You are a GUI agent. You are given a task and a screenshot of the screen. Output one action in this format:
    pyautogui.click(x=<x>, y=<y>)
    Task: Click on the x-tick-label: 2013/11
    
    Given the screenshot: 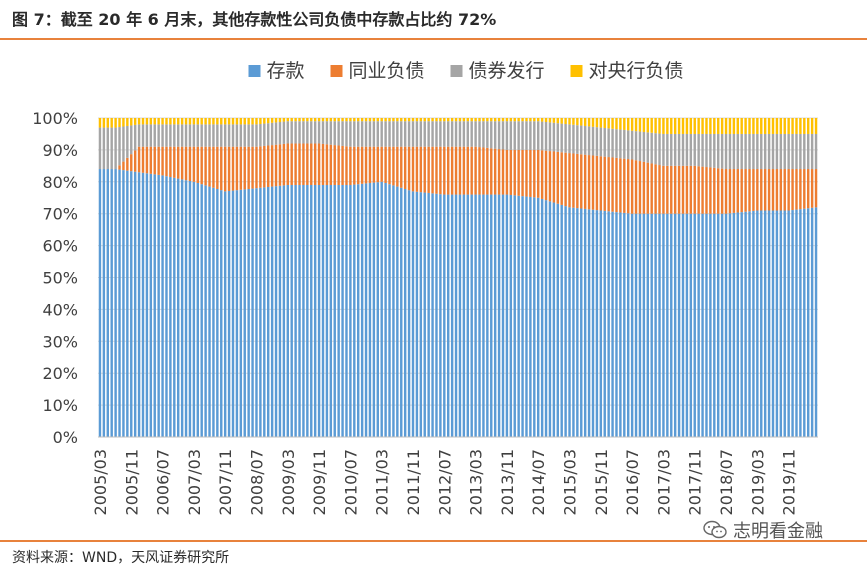 What is the action you would take?
    pyautogui.click(x=507, y=482)
    